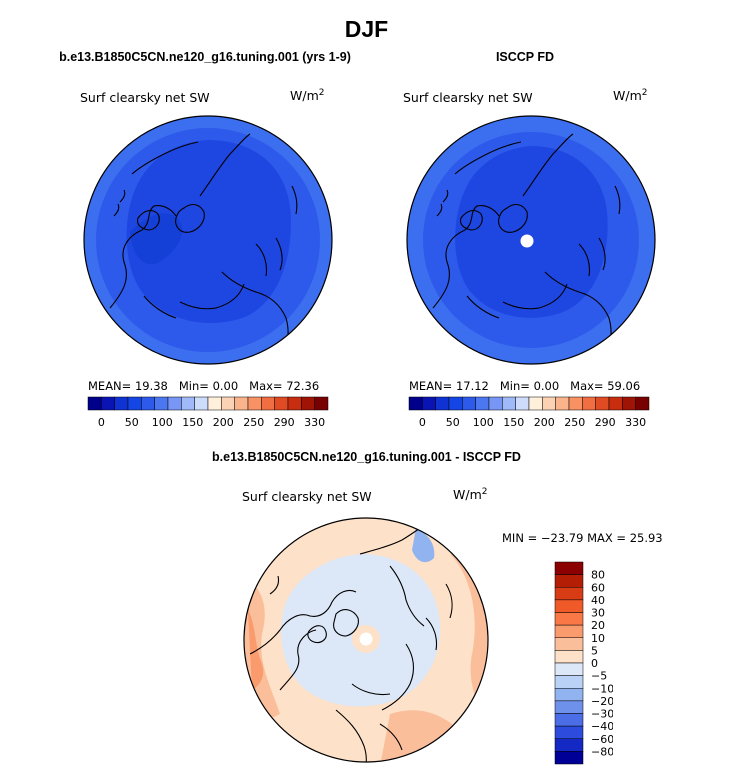 The height and width of the screenshot is (769, 733). I want to click on colorbar-tick-label: 100, so click(162, 422).